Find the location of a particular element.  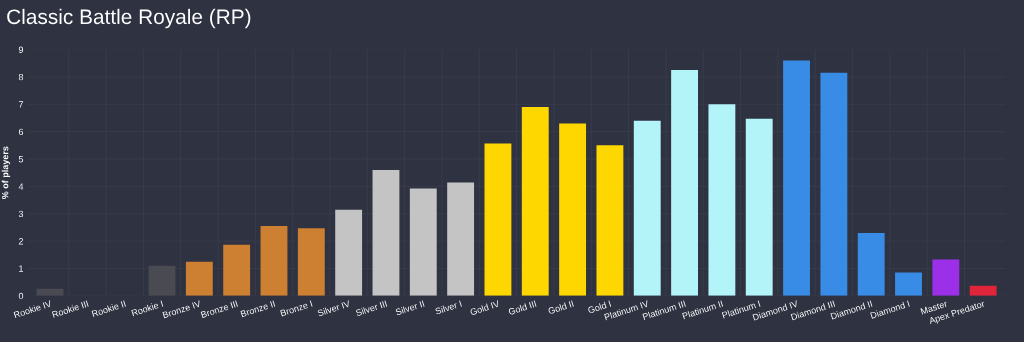

x-tick-label: Silver IV is located at coordinates (334, 308).